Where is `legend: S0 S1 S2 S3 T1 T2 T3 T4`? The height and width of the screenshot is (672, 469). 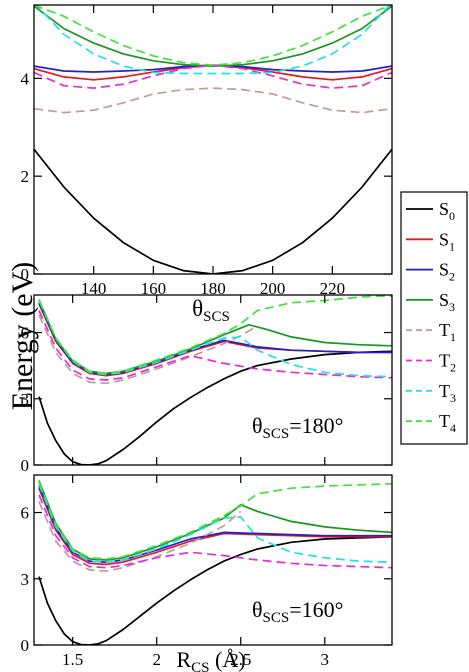
legend: S0 S1 S2 S3 T1 T2 T3 T4 is located at coordinates (434, 318).